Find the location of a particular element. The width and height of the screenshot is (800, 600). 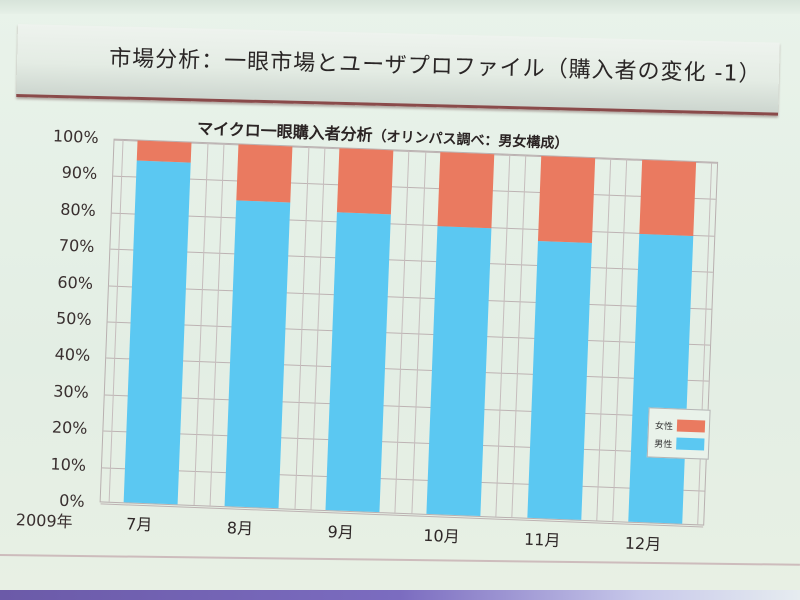

slide-top-edge is located at coordinates (400, 7).